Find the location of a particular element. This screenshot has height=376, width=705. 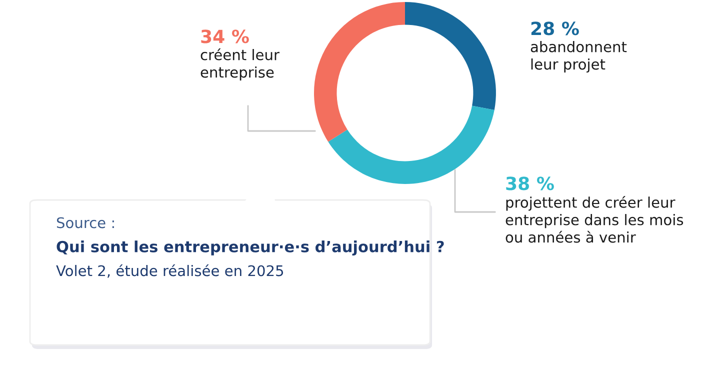

data-label: 34 % is located at coordinates (225, 37).